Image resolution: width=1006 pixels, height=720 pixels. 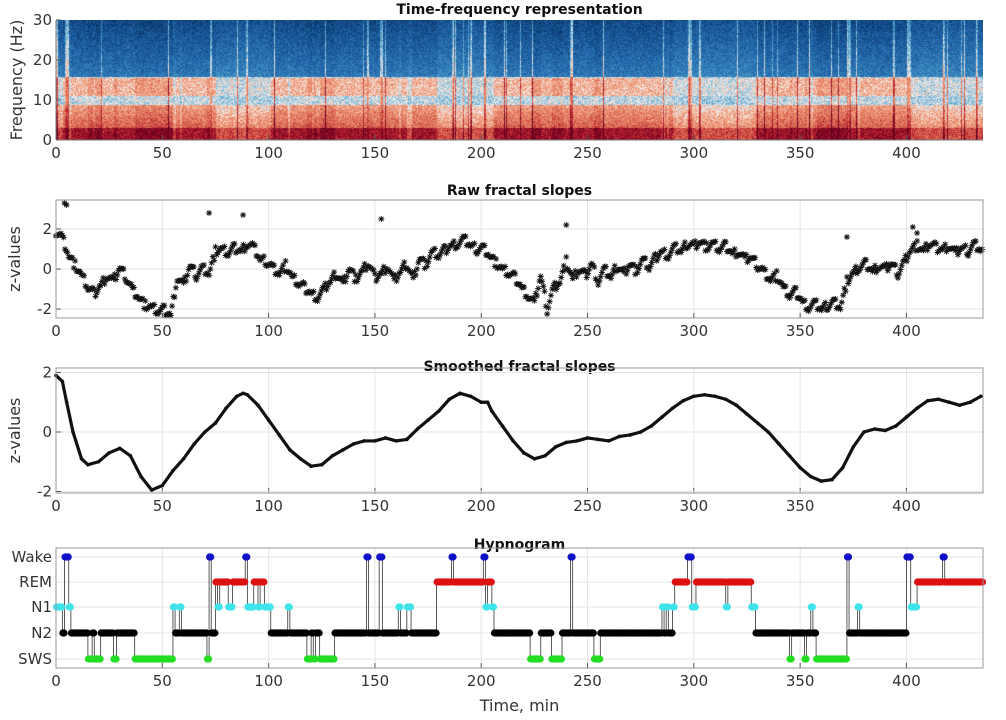 I want to click on y-tick-label: 2, so click(x=47, y=372).